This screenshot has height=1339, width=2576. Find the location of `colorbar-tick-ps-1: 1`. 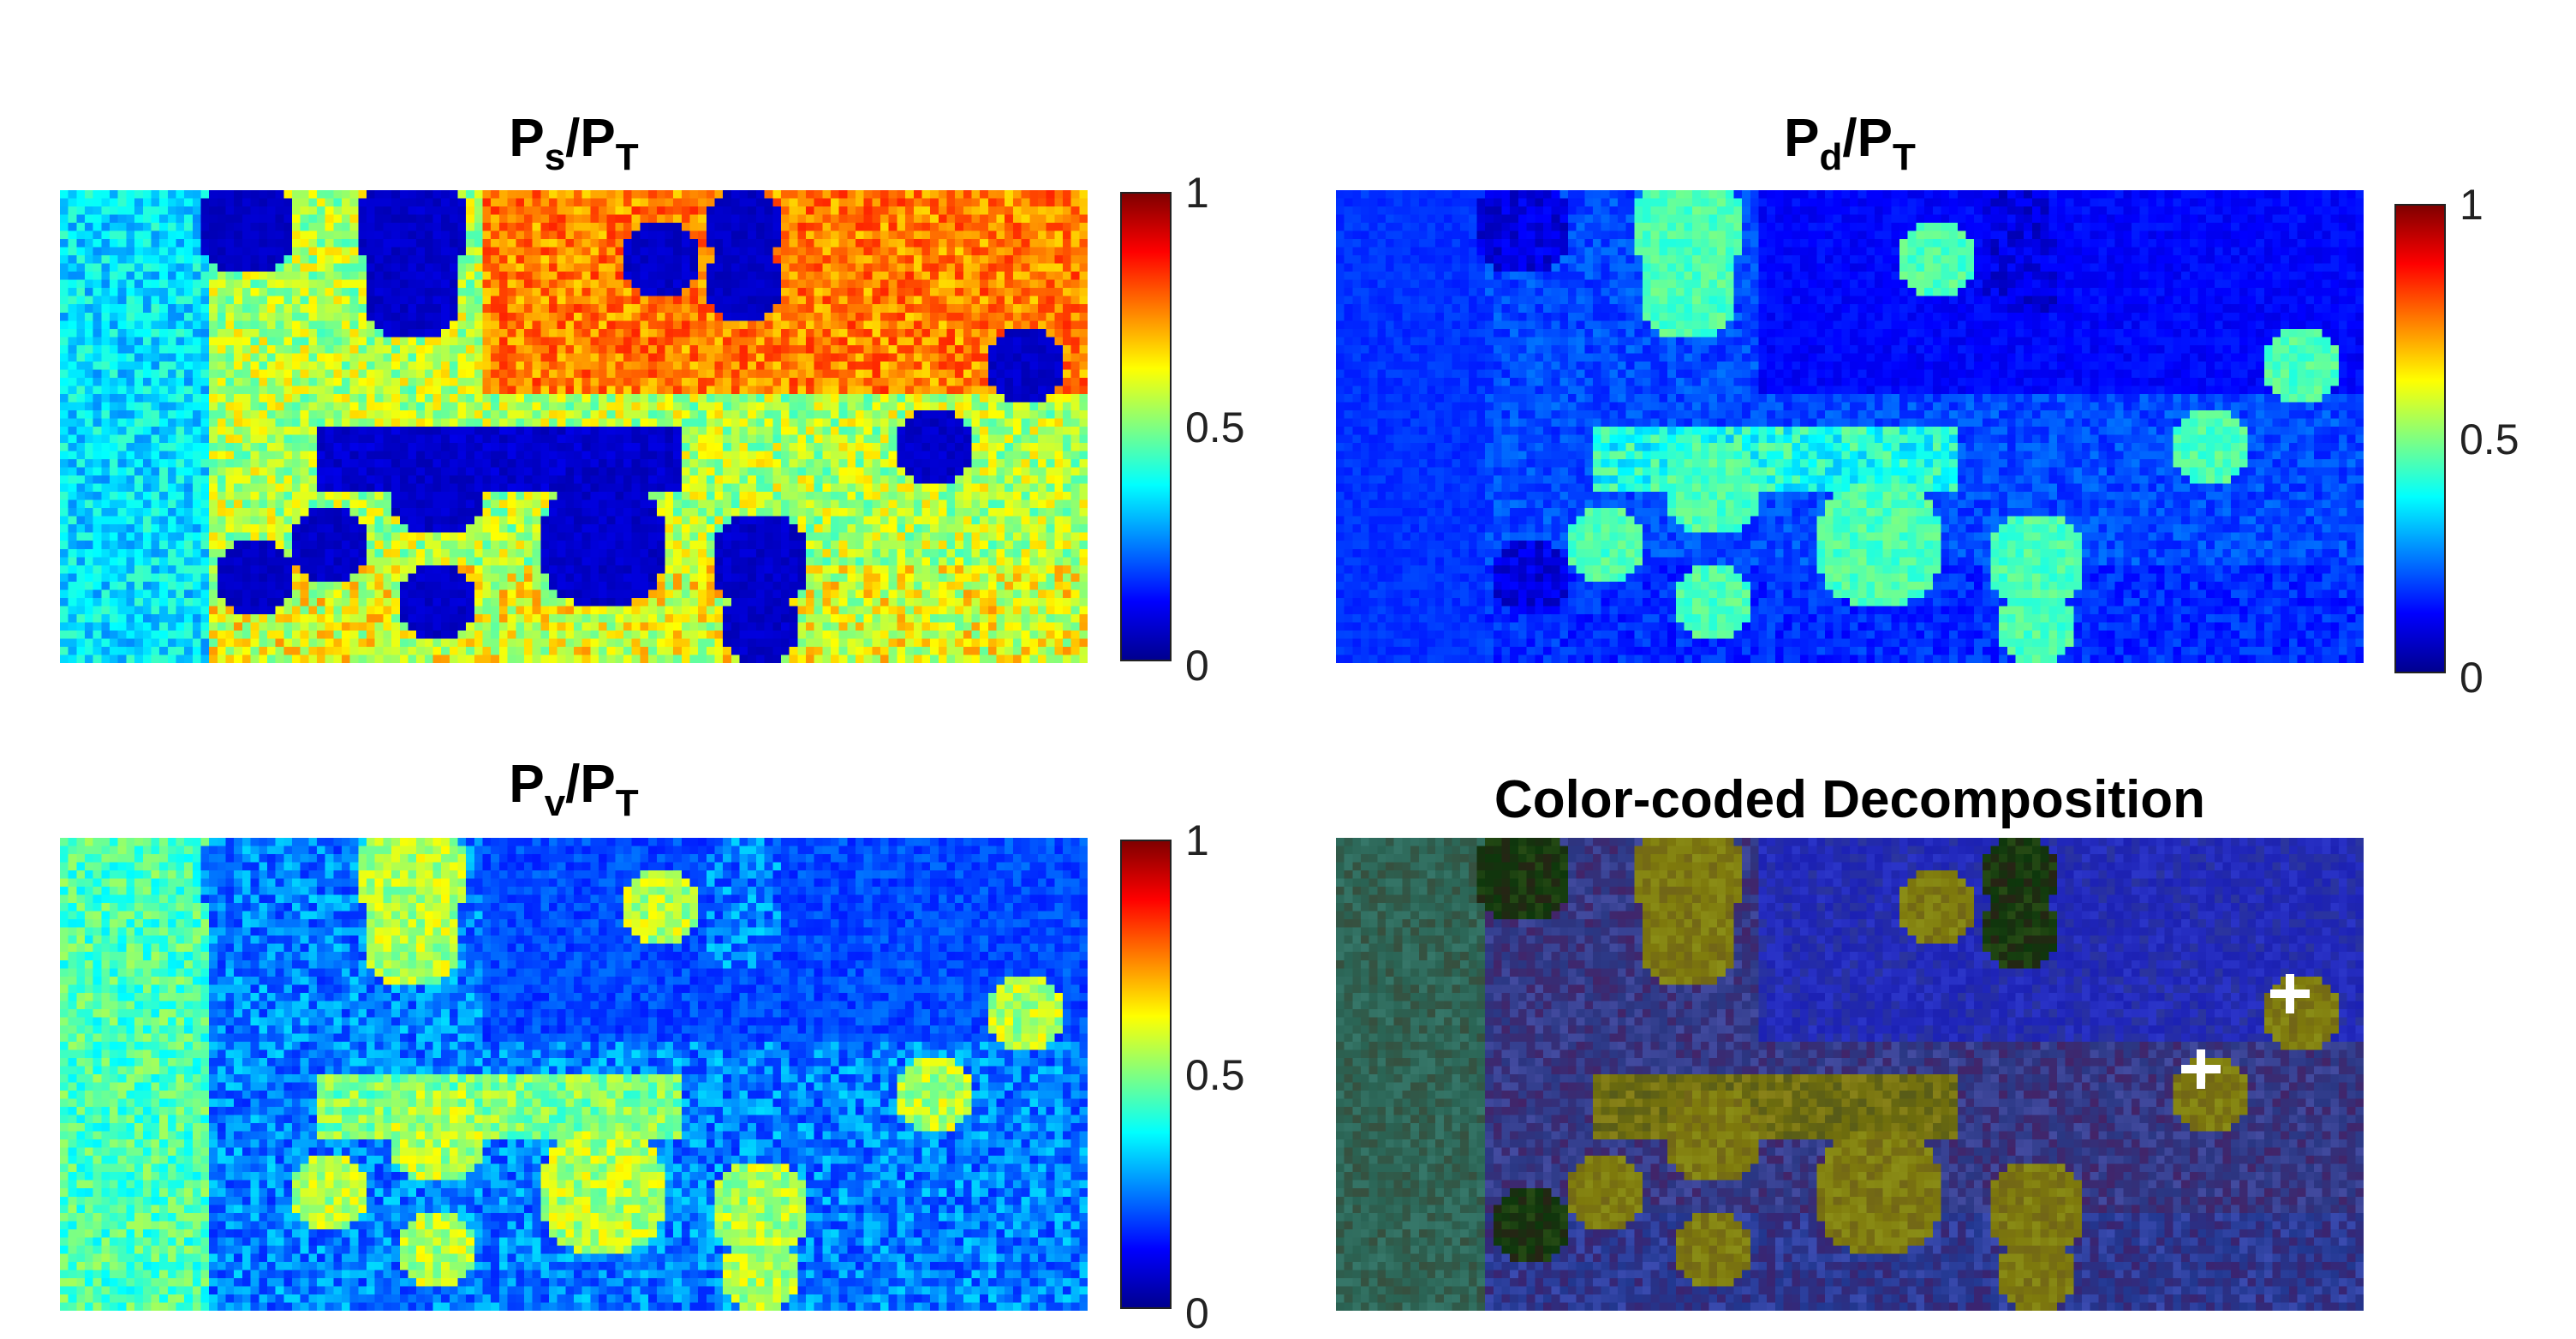

colorbar-tick-ps-1: 1 is located at coordinates (1197, 193).